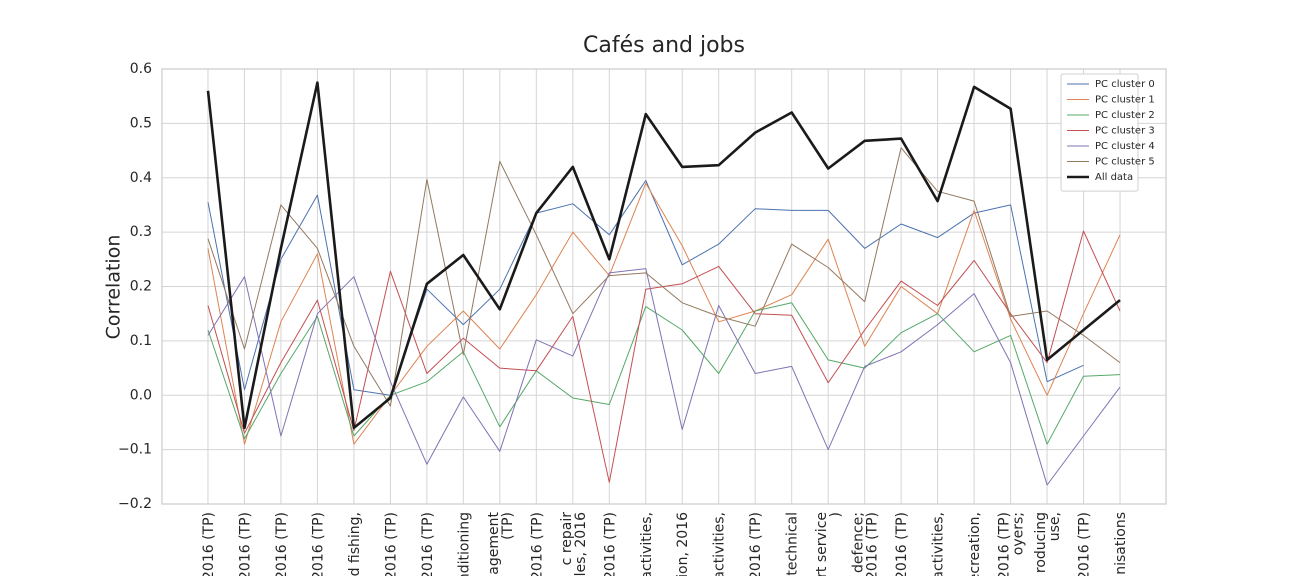 The width and height of the screenshot is (1296, 576). Describe the element at coordinates (114, 287) in the screenshot. I see `y-axis-label: Correlation` at that location.